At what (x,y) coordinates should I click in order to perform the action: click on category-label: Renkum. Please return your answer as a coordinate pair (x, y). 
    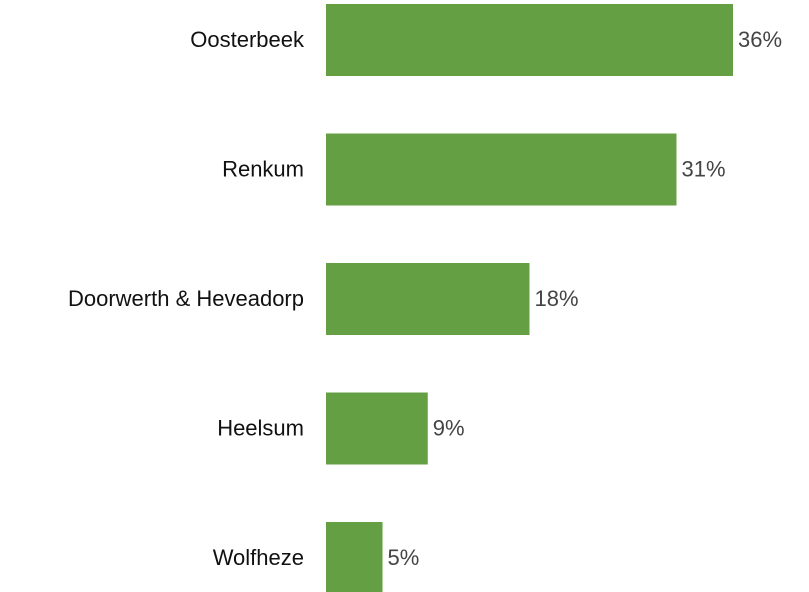
    Looking at the image, I should click on (263, 168).